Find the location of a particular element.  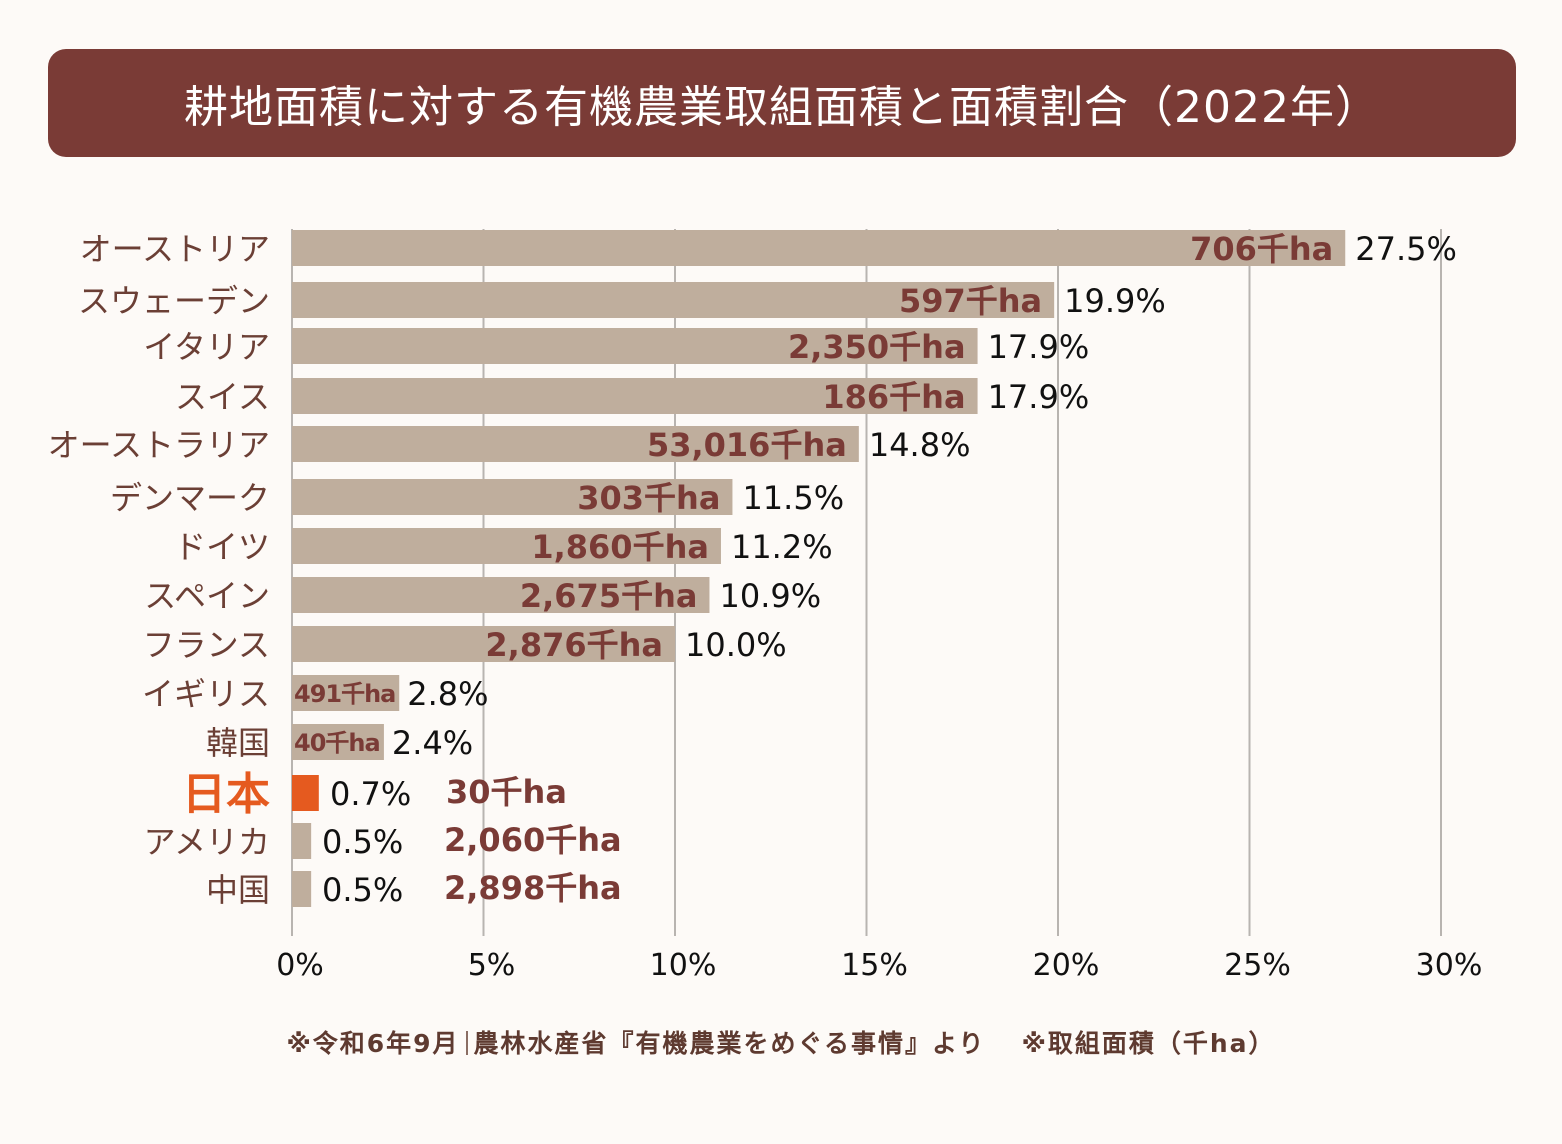

x-tick-label: 20% is located at coordinates (1066, 965).